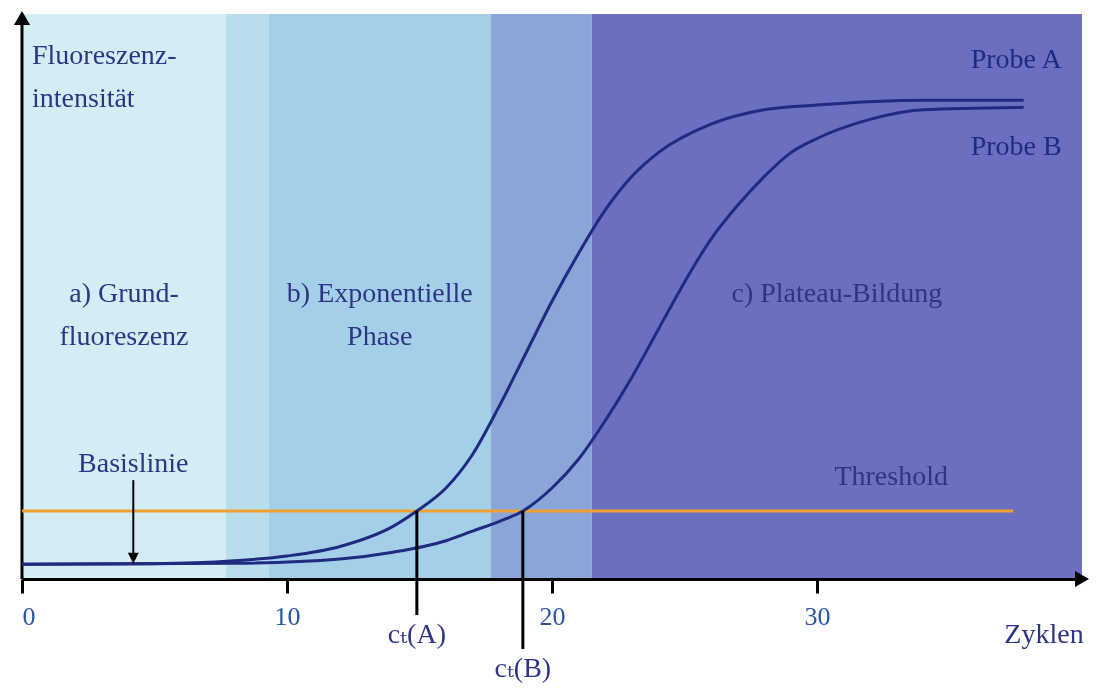  Describe the element at coordinates (1016, 146) in the screenshot. I see `series-label: Probe B` at that location.